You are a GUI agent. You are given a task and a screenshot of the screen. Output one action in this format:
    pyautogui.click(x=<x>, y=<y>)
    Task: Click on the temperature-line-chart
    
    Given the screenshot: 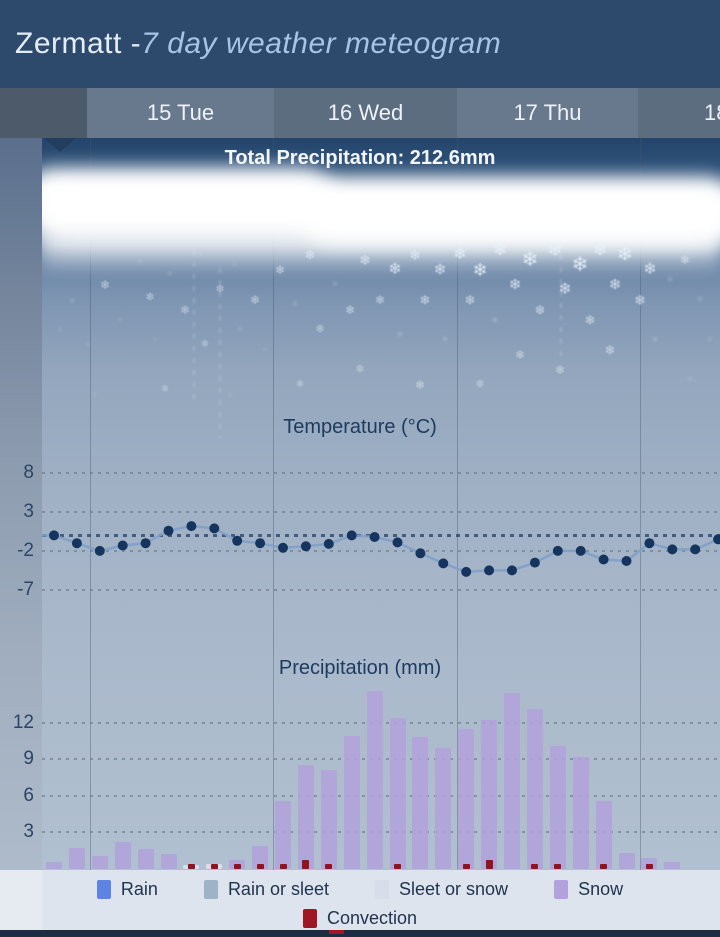 What is the action you would take?
    pyautogui.click(x=381, y=549)
    